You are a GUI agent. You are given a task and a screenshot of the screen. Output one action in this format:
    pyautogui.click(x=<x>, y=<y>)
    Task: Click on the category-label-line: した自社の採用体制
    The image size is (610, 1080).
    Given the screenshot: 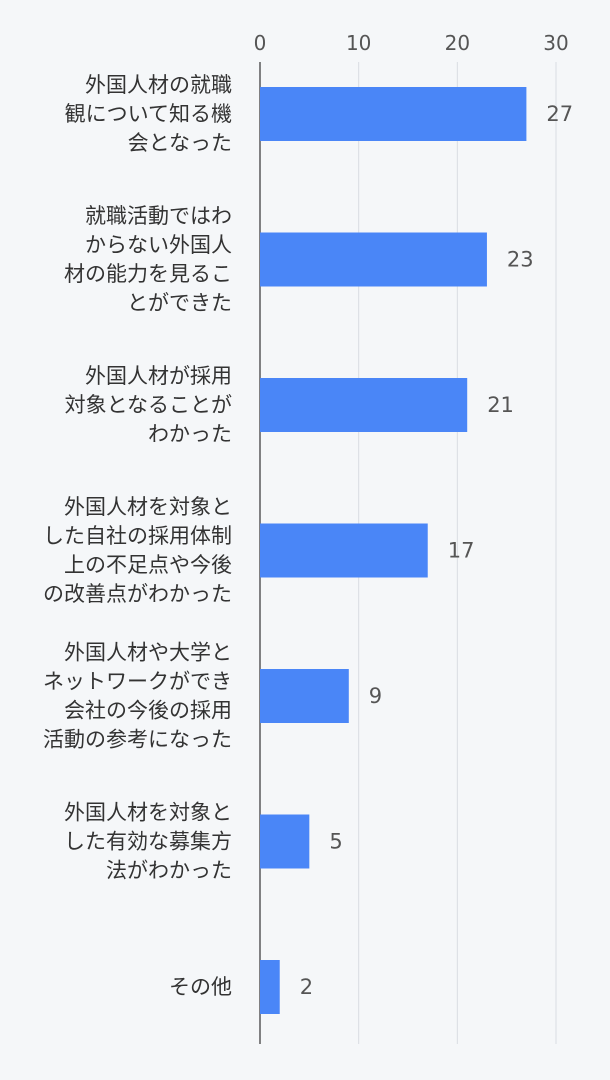 What is the action you would take?
    pyautogui.click(x=137, y=536)
    